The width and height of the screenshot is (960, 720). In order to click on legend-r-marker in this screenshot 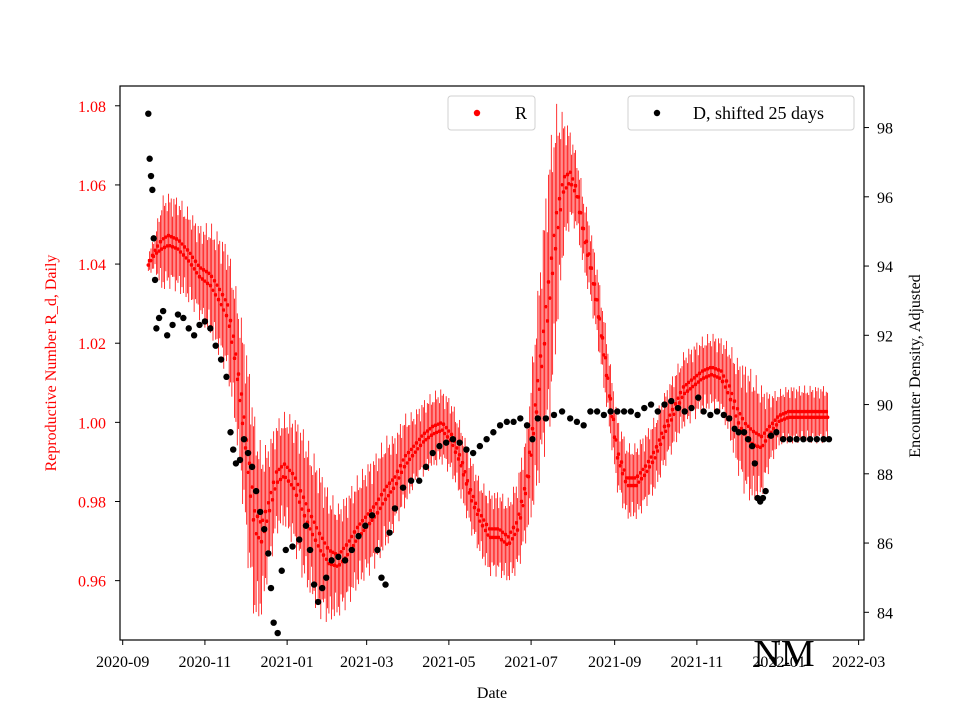, I will do `click(477, 113)`.